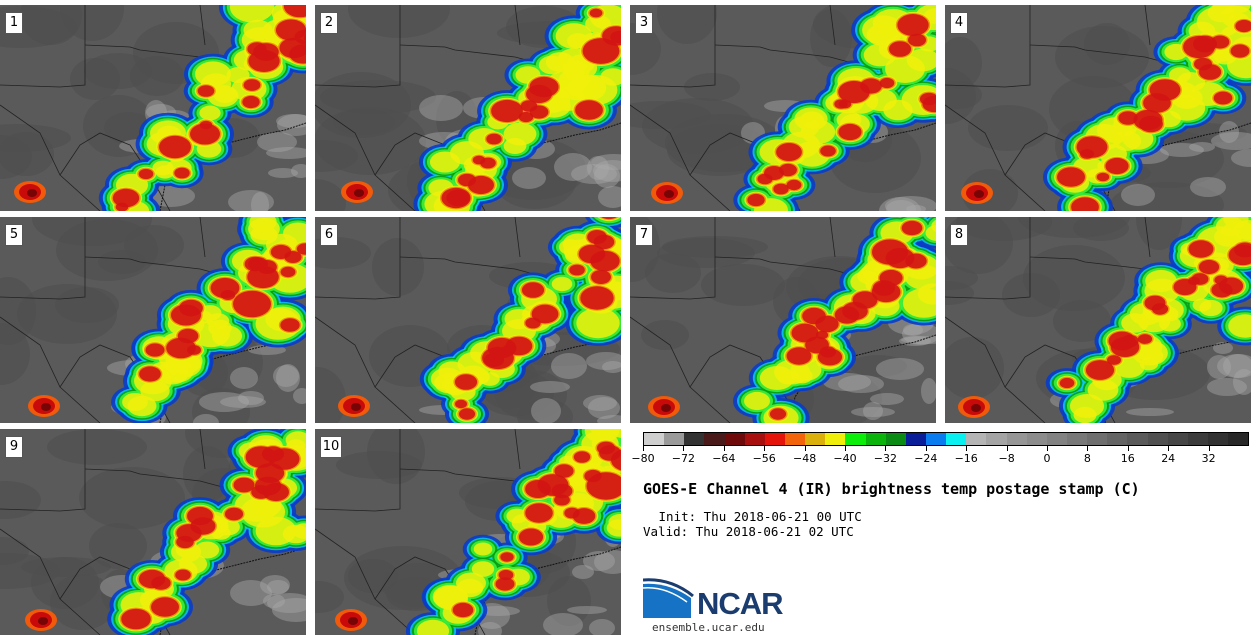 The height and width of the screenshot is (635, 1260). I want to click on colorbar-tick-label: −56, so click(764, 458).